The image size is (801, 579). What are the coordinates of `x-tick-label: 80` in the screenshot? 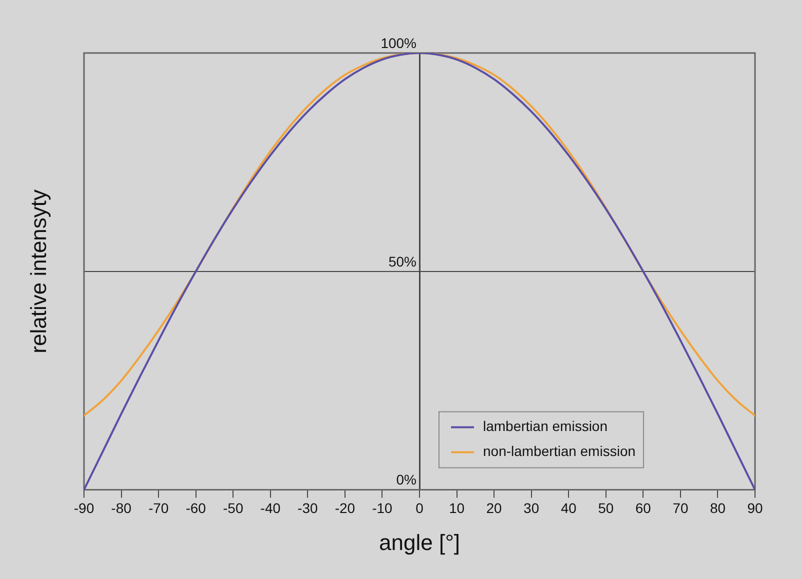 It's located at (718, 508).